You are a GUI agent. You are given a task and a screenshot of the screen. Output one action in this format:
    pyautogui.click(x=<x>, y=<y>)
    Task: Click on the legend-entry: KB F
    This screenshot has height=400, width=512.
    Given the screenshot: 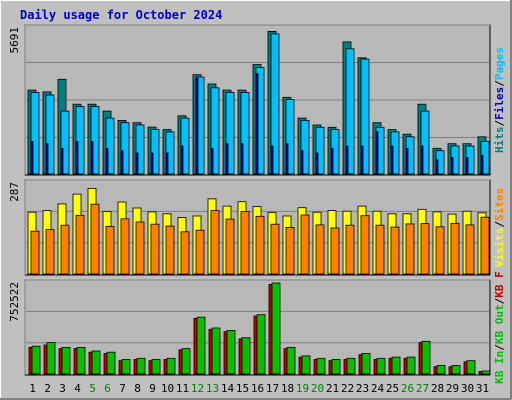 What is the action you would take?
    pyautogui.click(x=499, y=284)
    